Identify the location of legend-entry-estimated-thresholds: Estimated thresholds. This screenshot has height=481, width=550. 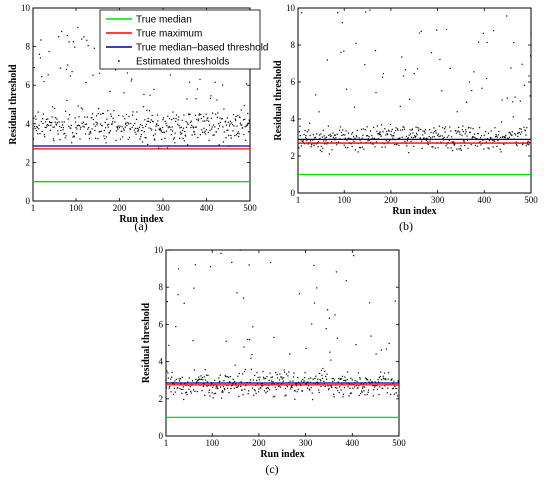
(182, 62).